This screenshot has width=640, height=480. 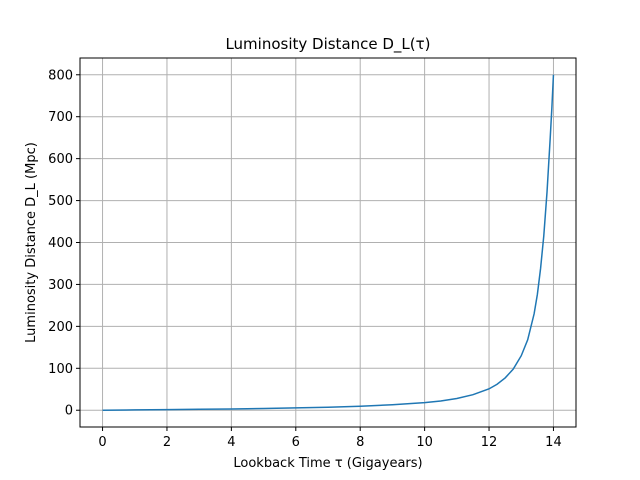 I want to click on y-tick-label: 700, so click(x=60, y=117).